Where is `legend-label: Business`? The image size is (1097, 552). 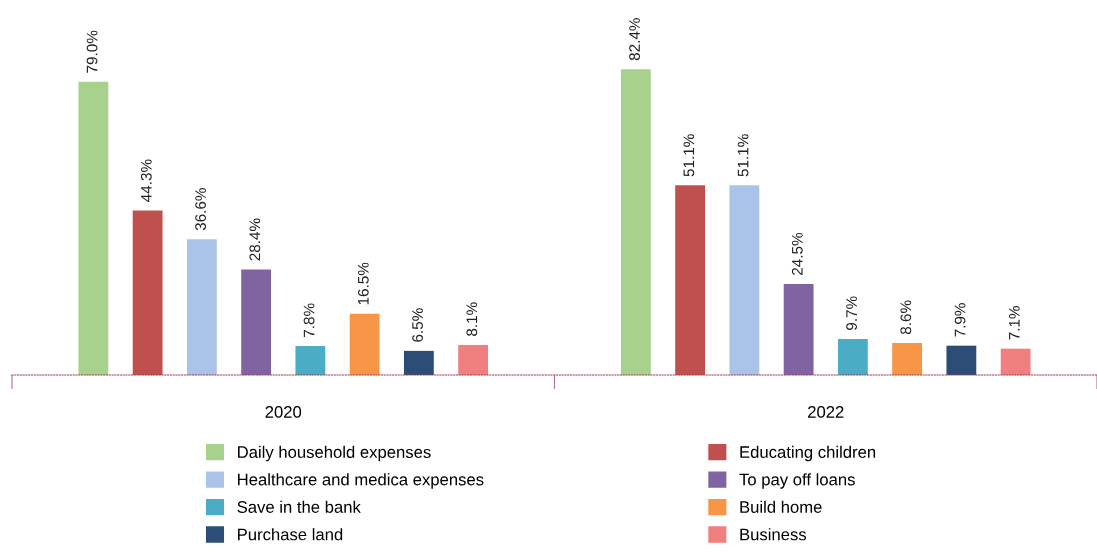 legend-label: Business is located at coordinates (773, 534).